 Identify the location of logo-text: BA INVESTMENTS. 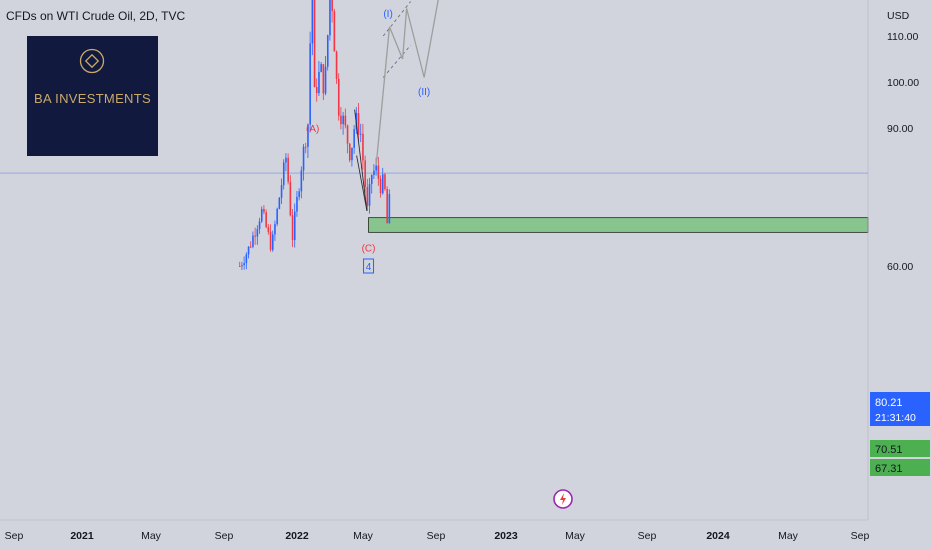
(92, 98).